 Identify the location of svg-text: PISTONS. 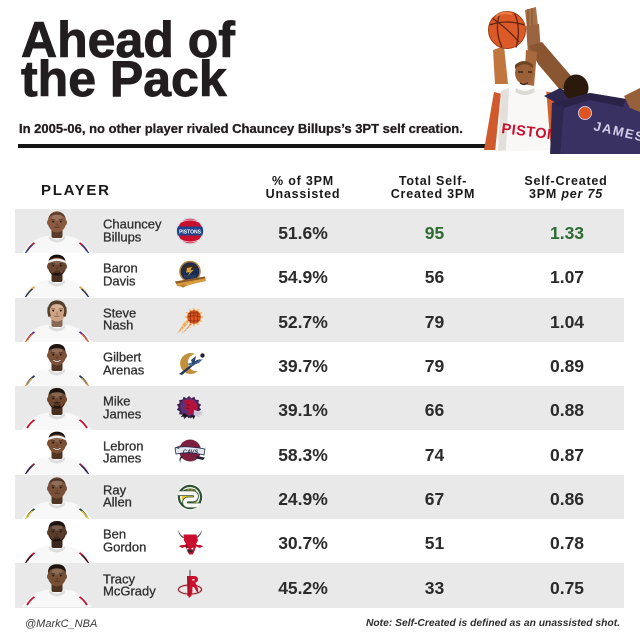
(190, 233).